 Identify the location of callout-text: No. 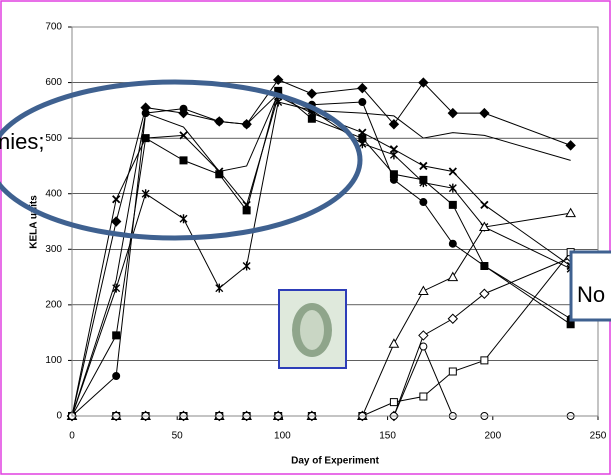
(591, 294).